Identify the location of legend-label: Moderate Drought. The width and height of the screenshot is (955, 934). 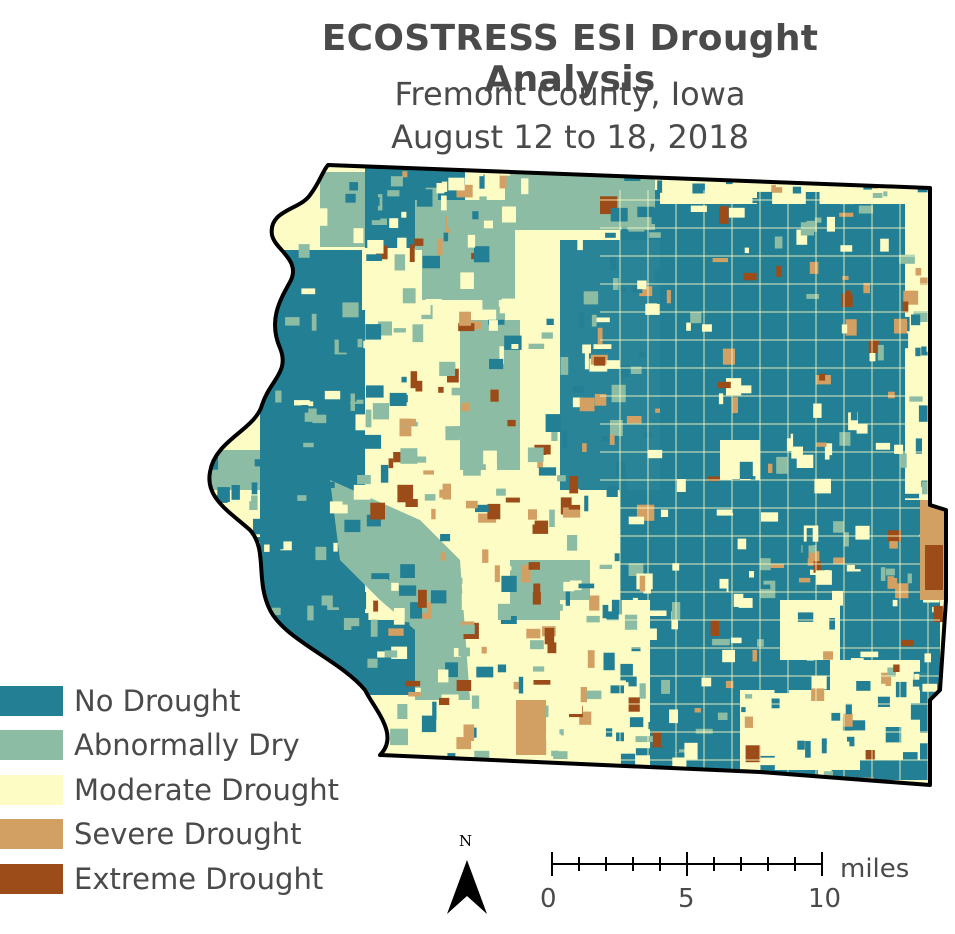
(207, 790).